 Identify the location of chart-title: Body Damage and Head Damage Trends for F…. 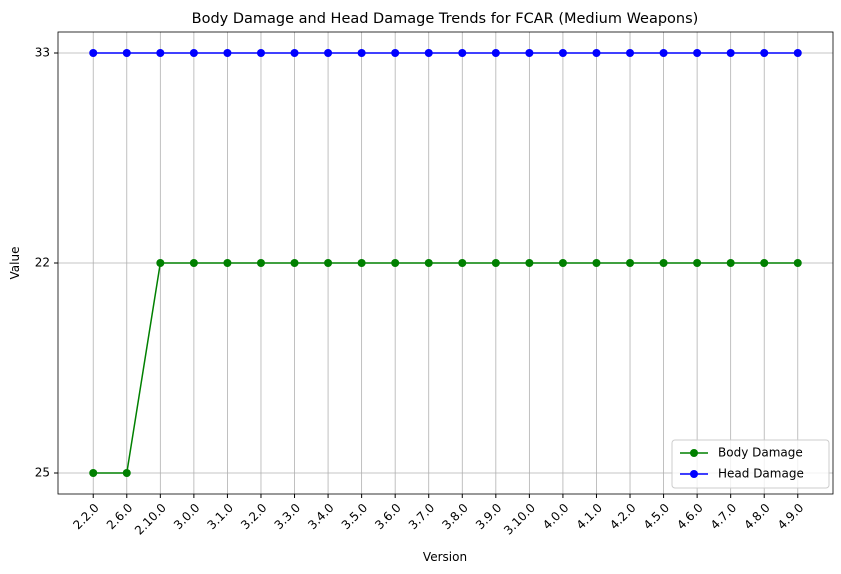
(445, 19).